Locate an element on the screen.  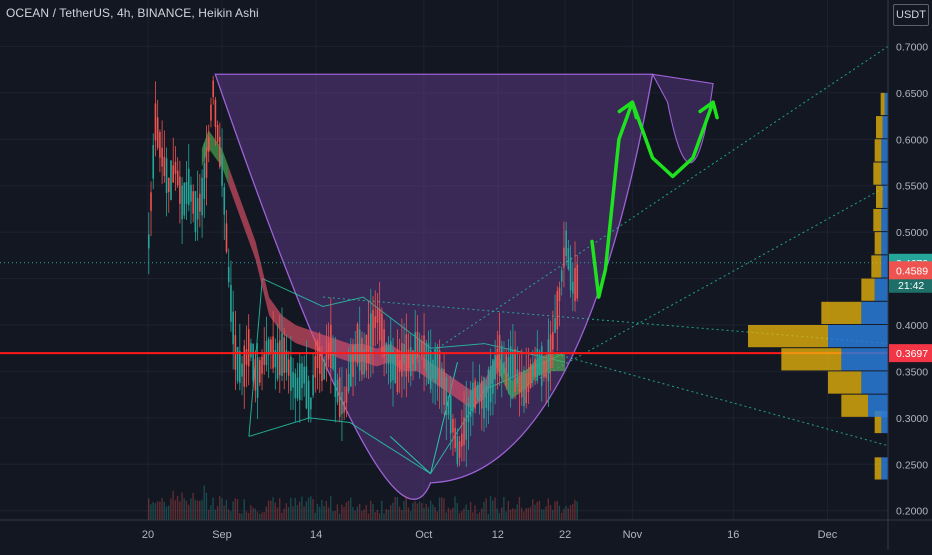
currency-button: USDT is located at coordinates (911, 15).